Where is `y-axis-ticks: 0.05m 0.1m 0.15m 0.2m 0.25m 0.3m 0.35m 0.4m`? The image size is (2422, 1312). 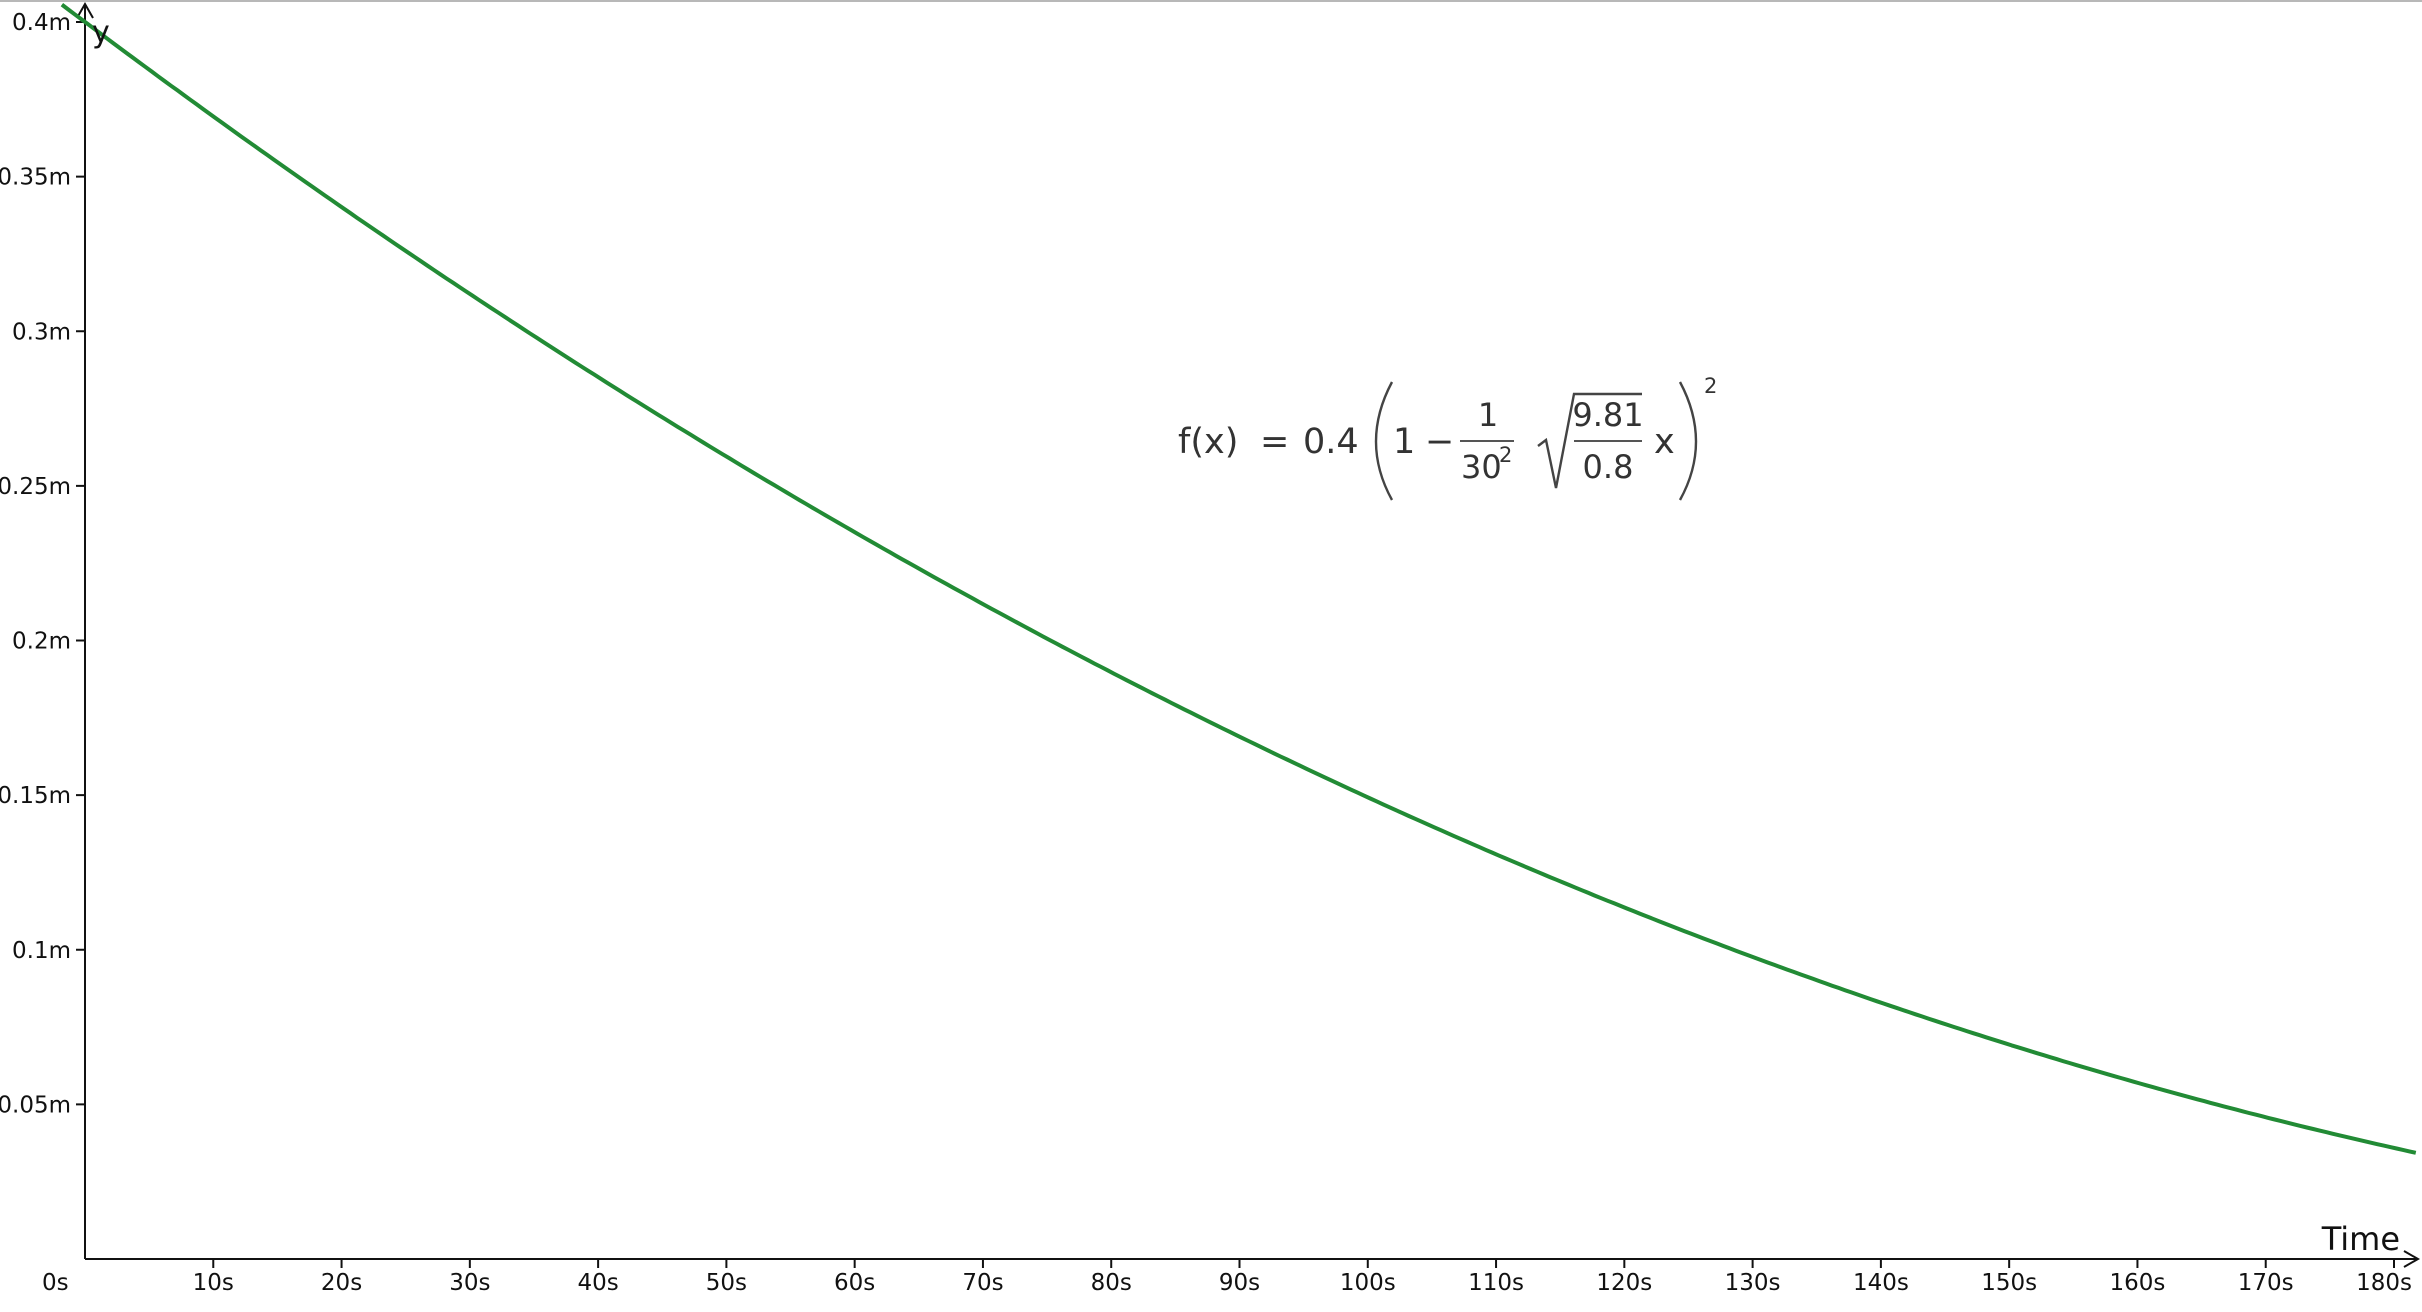
y-axis-ticks: 0.05m 0.1m 0.15m 0.2m 0.25m 0.3m 0.35m 0.4m is located at coordinates (42, 564).